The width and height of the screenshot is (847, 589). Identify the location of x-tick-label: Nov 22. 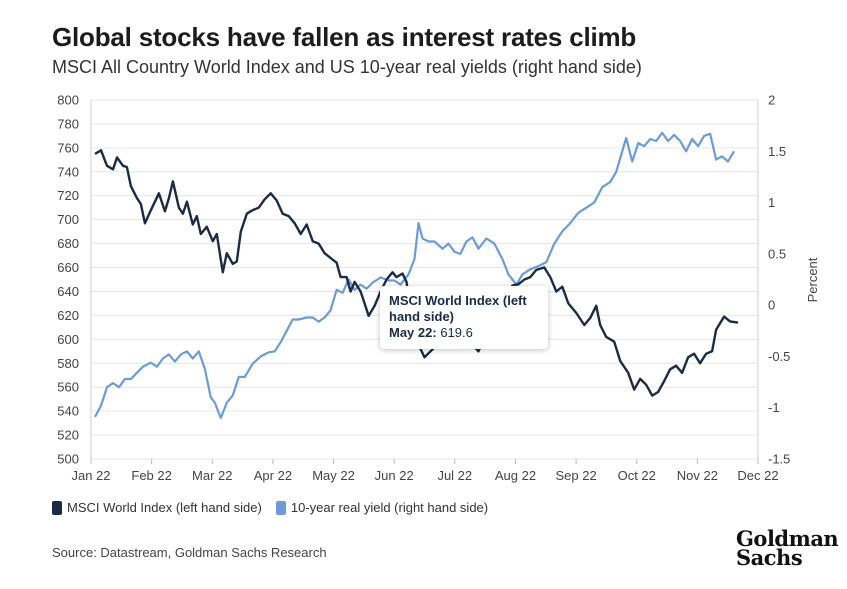
(697, 475).